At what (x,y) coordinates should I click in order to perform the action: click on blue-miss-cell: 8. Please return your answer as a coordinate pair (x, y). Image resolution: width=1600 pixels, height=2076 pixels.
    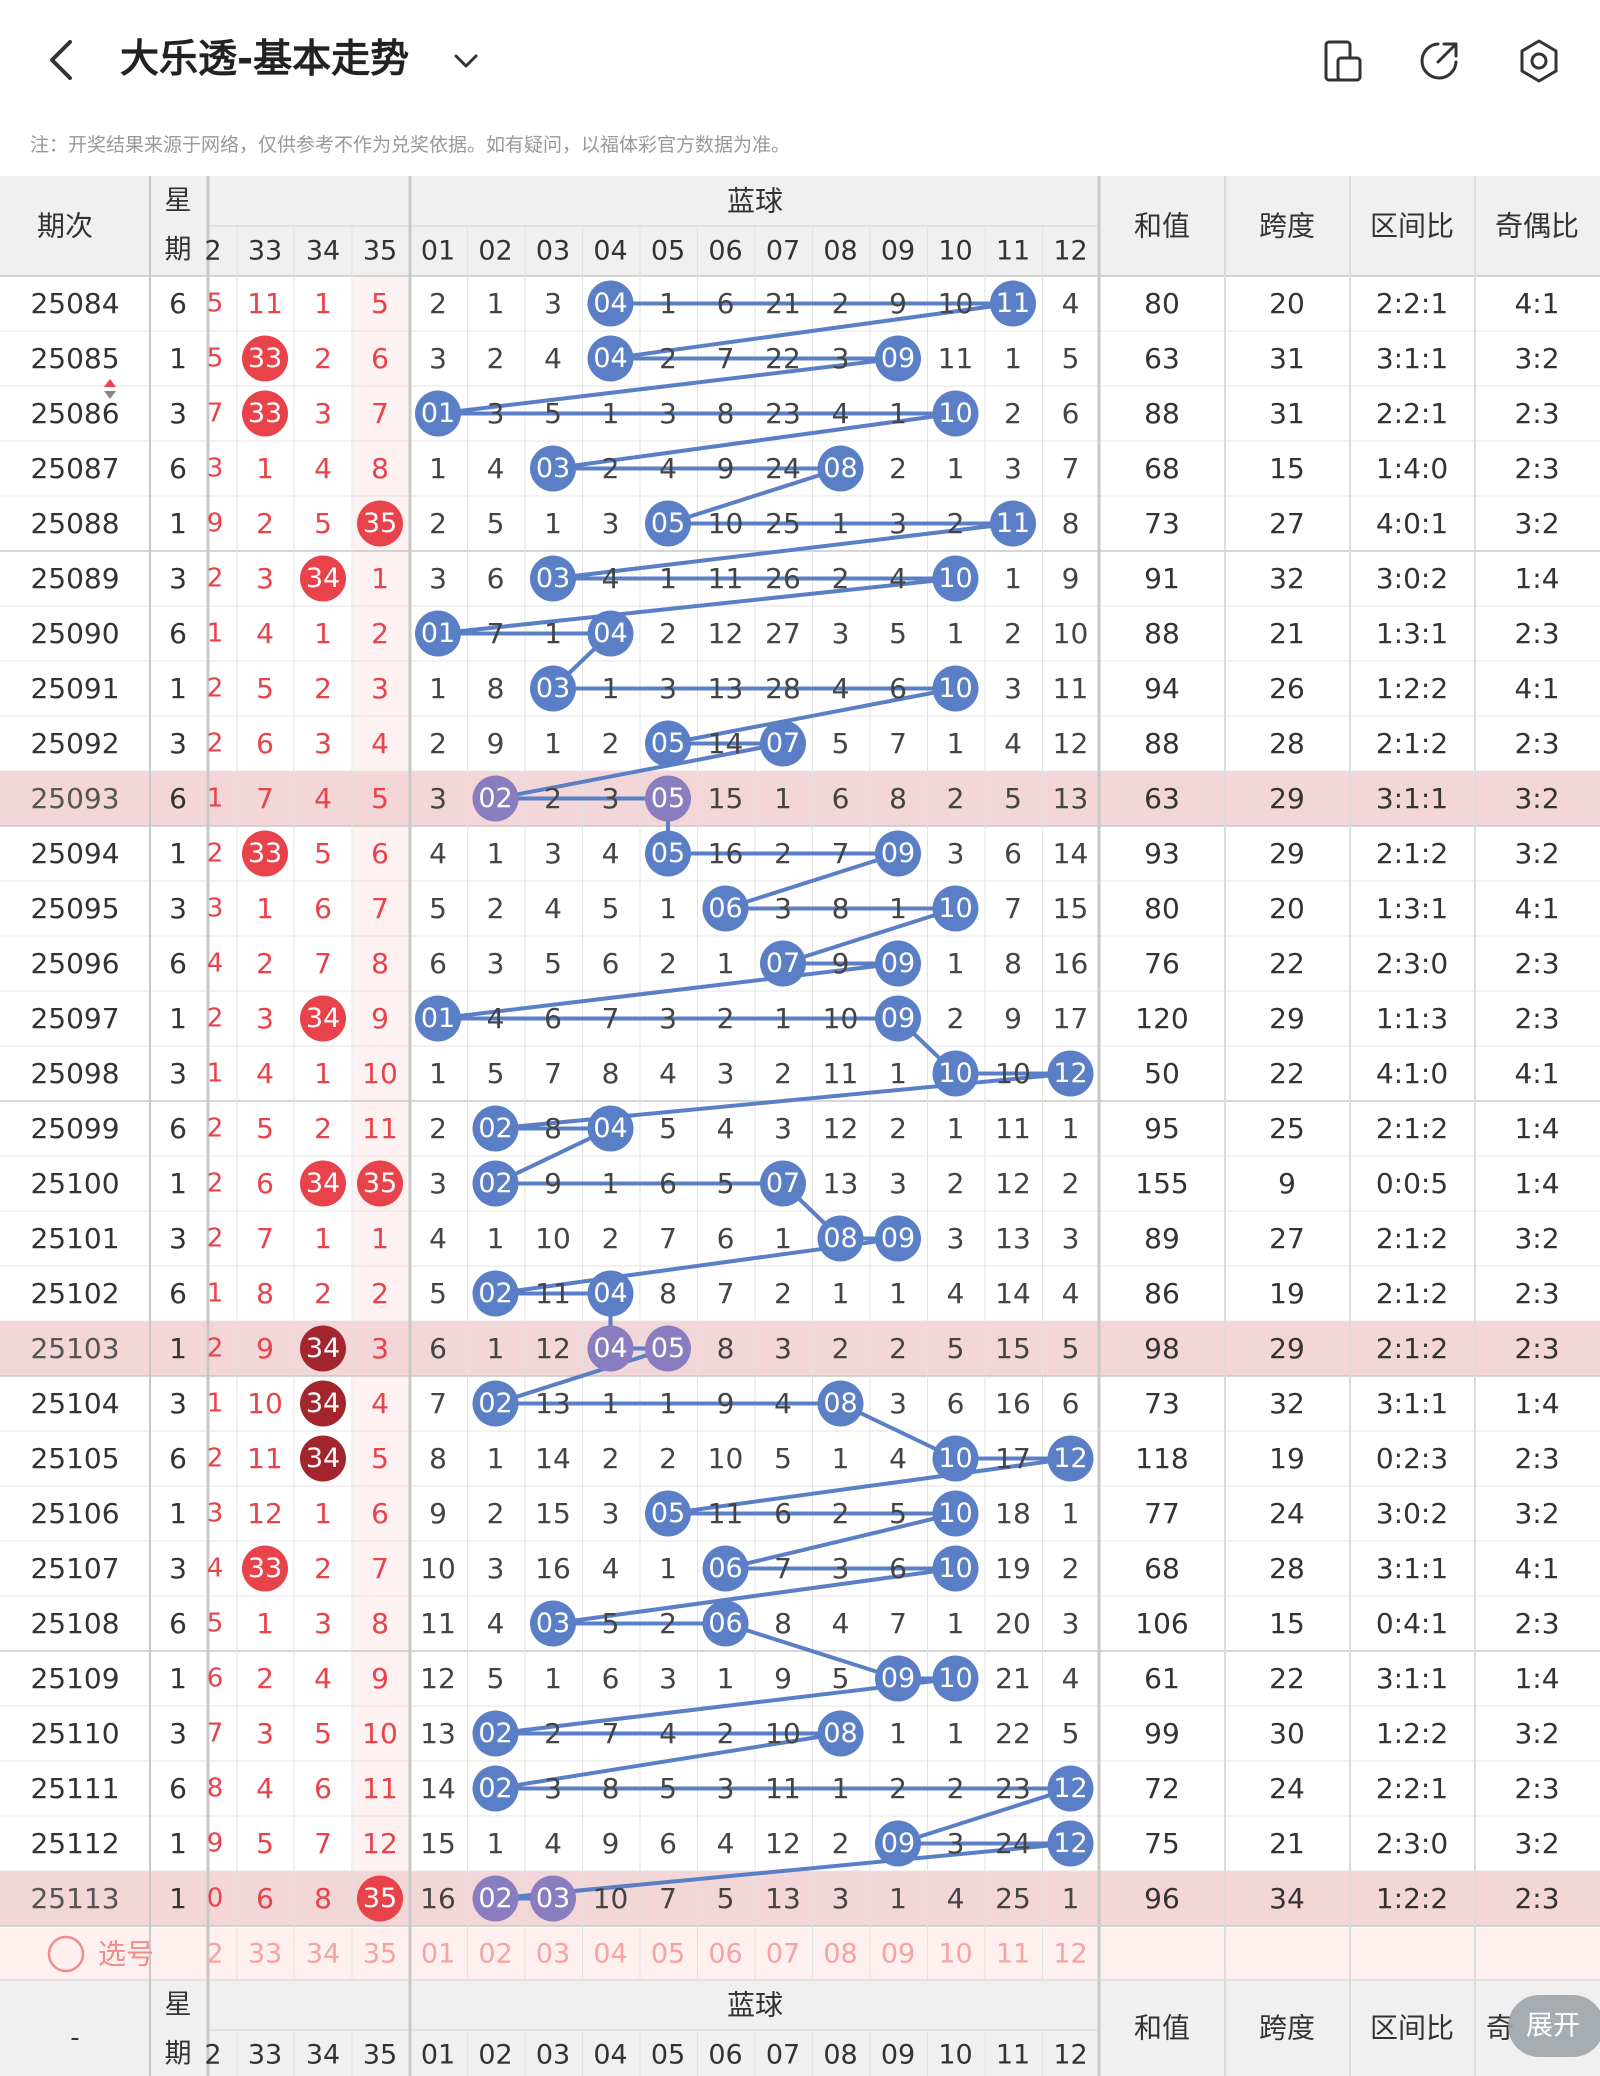
    Looking at the image, I should click on (611, 1073).